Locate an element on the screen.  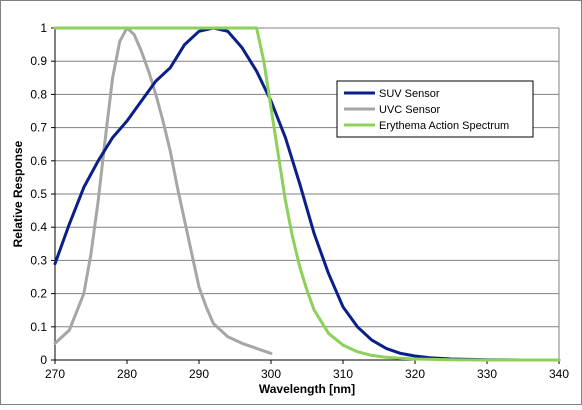
legend-label: UVC Sensor is located at coordinates (409, 110).